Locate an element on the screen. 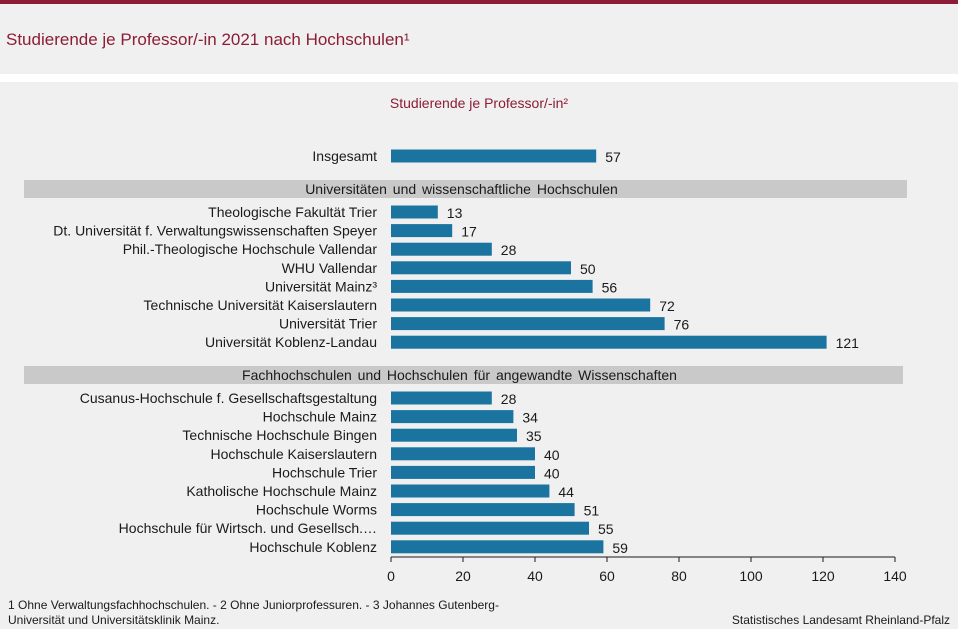 The height and width of the screenshot is (629, 958). category-label: Universität Koblenz-Landau is located at coordinates (291, 342).